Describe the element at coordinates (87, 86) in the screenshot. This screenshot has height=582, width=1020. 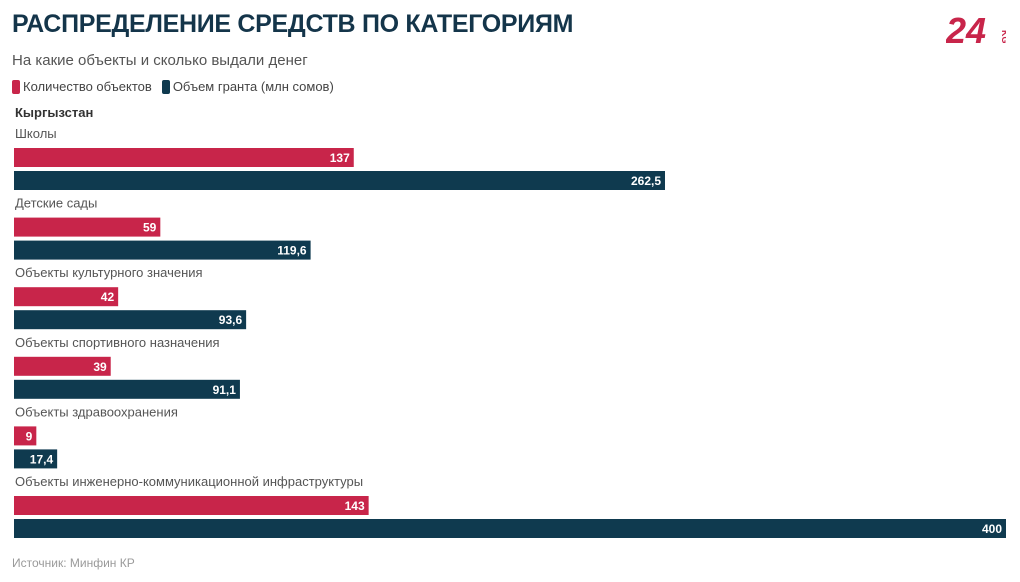
I see `legend-label-count: Количество объектов` at that location.